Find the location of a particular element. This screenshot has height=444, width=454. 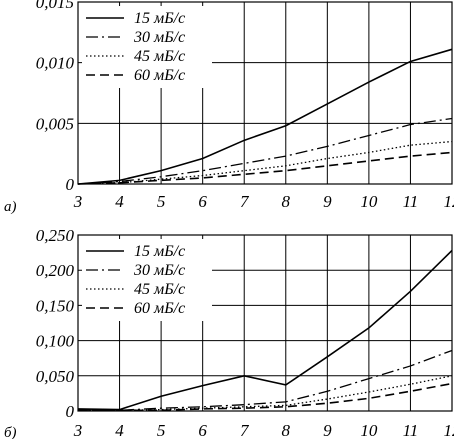

y-tick-label: 0,005 is located at coordinates (55, 123).